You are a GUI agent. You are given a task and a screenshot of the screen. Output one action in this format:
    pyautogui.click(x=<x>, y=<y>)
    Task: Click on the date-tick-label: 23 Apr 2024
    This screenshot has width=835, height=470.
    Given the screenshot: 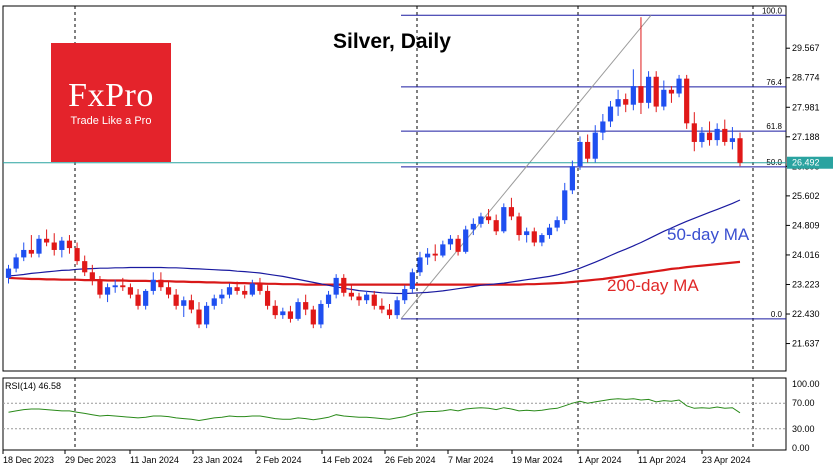 What is the action you would take?
    pyautogui.click(x=726, y=460)
    